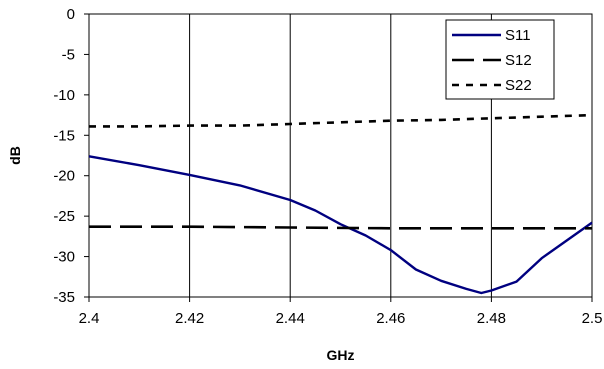 The height and width of the screenshot is (369, 604). What do you see at coordinates (518, 85) in the screenshot?
I see `legend-label-s22: S22` at bounding box center [518, 85].